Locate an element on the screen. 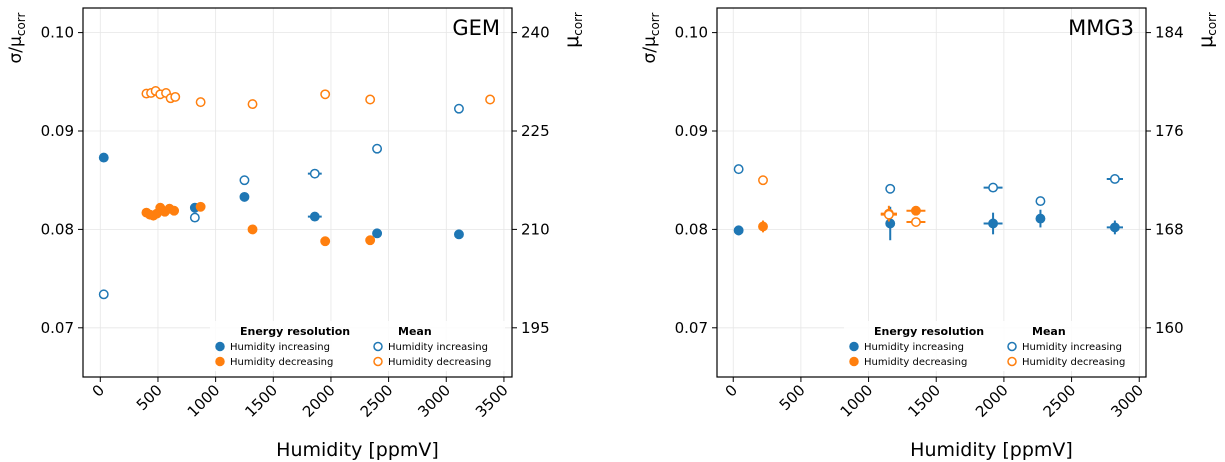 The height and width of the screenshot is (462, 1225). y-tick-label-left: 0.10 is located at coordinates (57, 33).